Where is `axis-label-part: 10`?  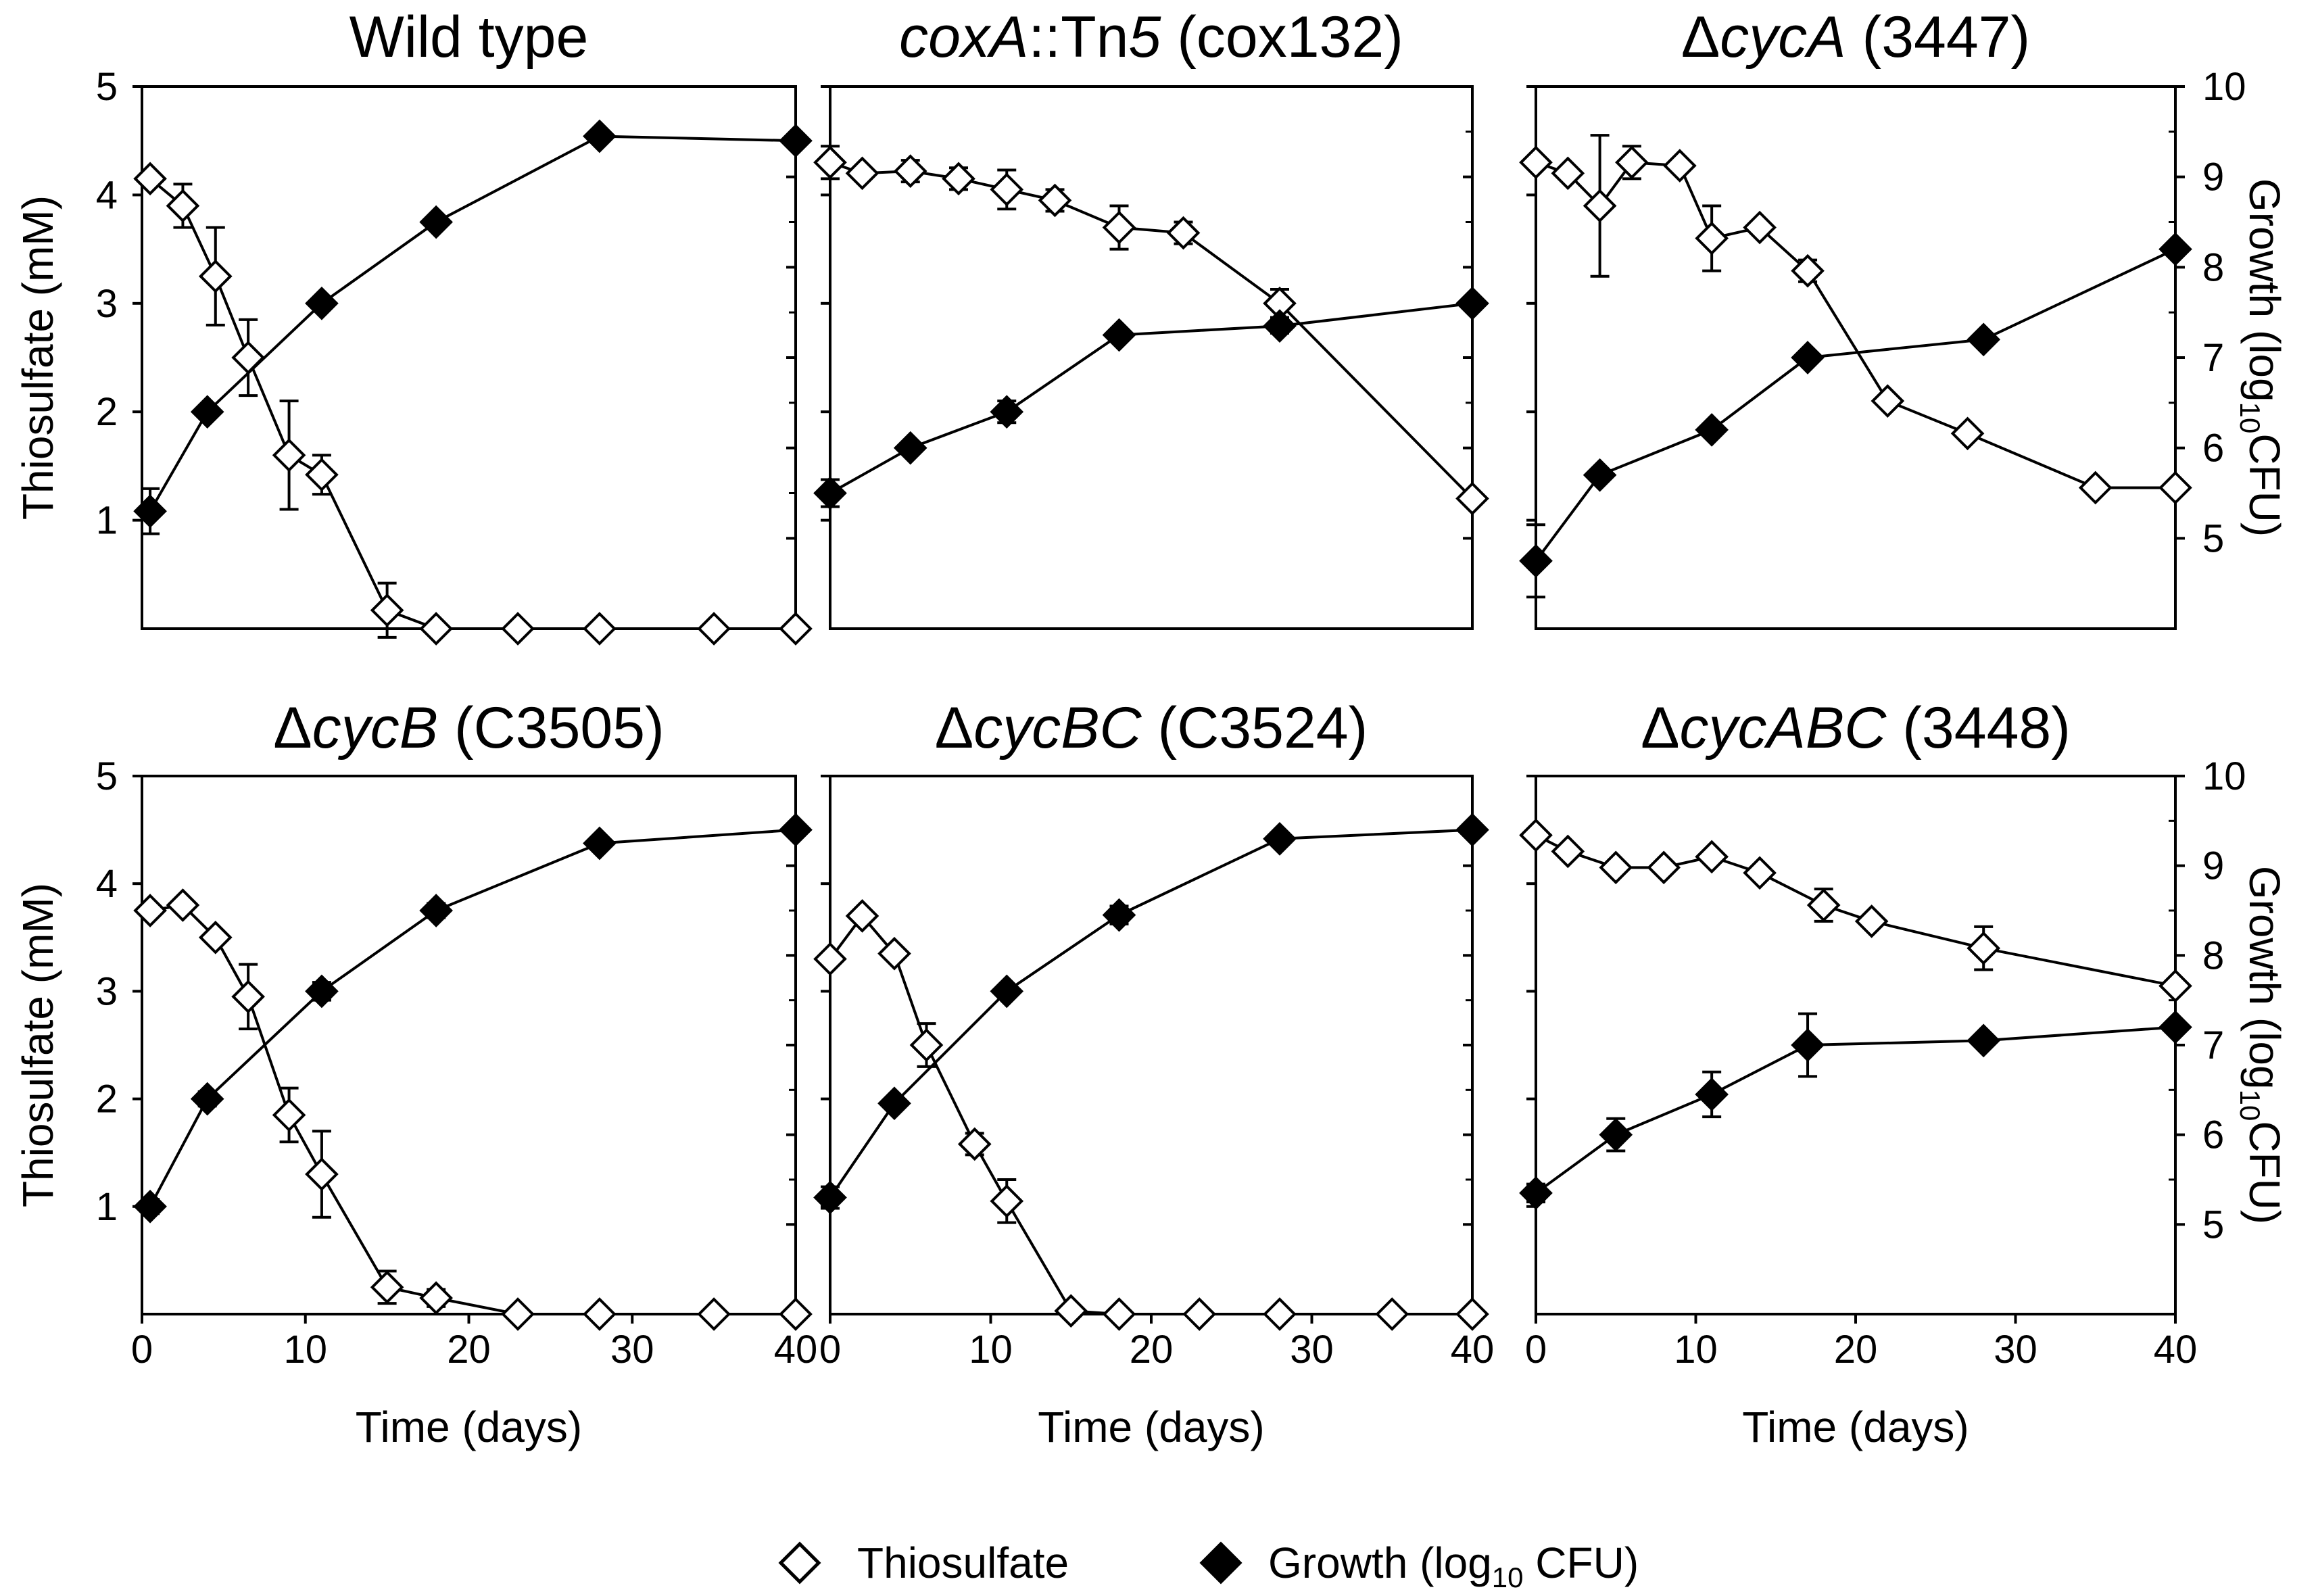 axis-label-part: 10 is located at coordinates (2250, 418).